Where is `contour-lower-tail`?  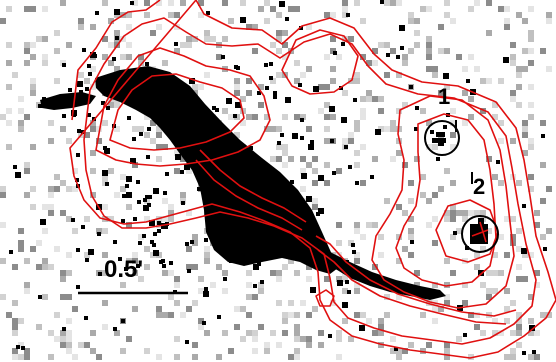 contour-lower-tail is located at coordinates (416, 280).